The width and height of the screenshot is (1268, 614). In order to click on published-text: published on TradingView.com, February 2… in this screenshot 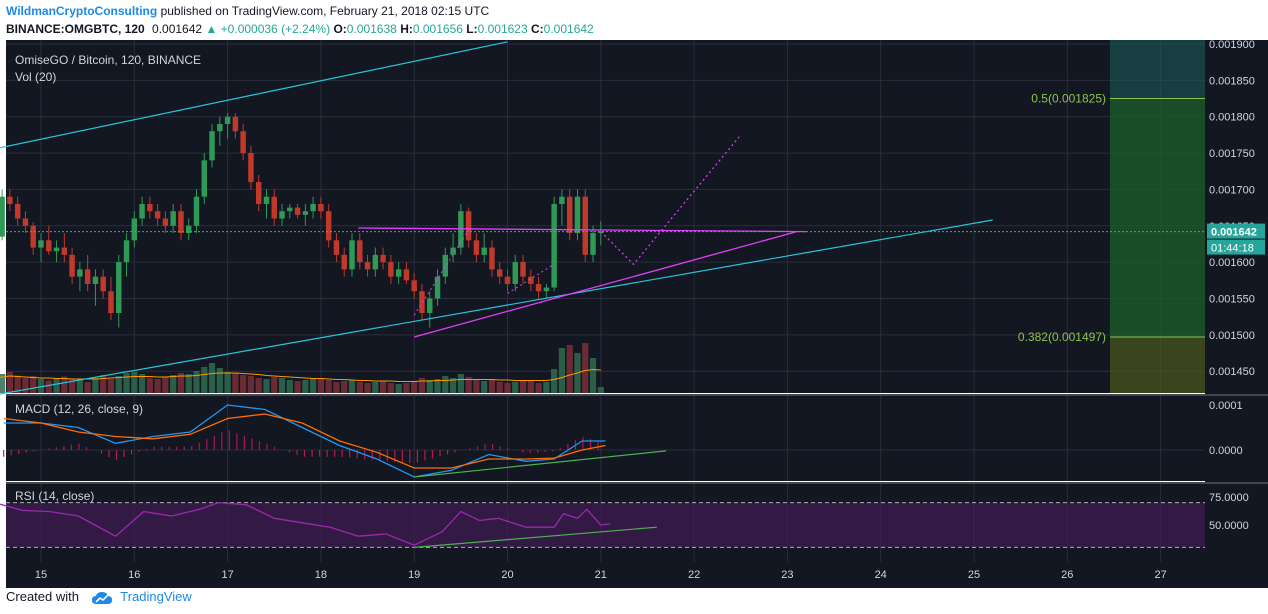, I will do `click(325, 11)`.